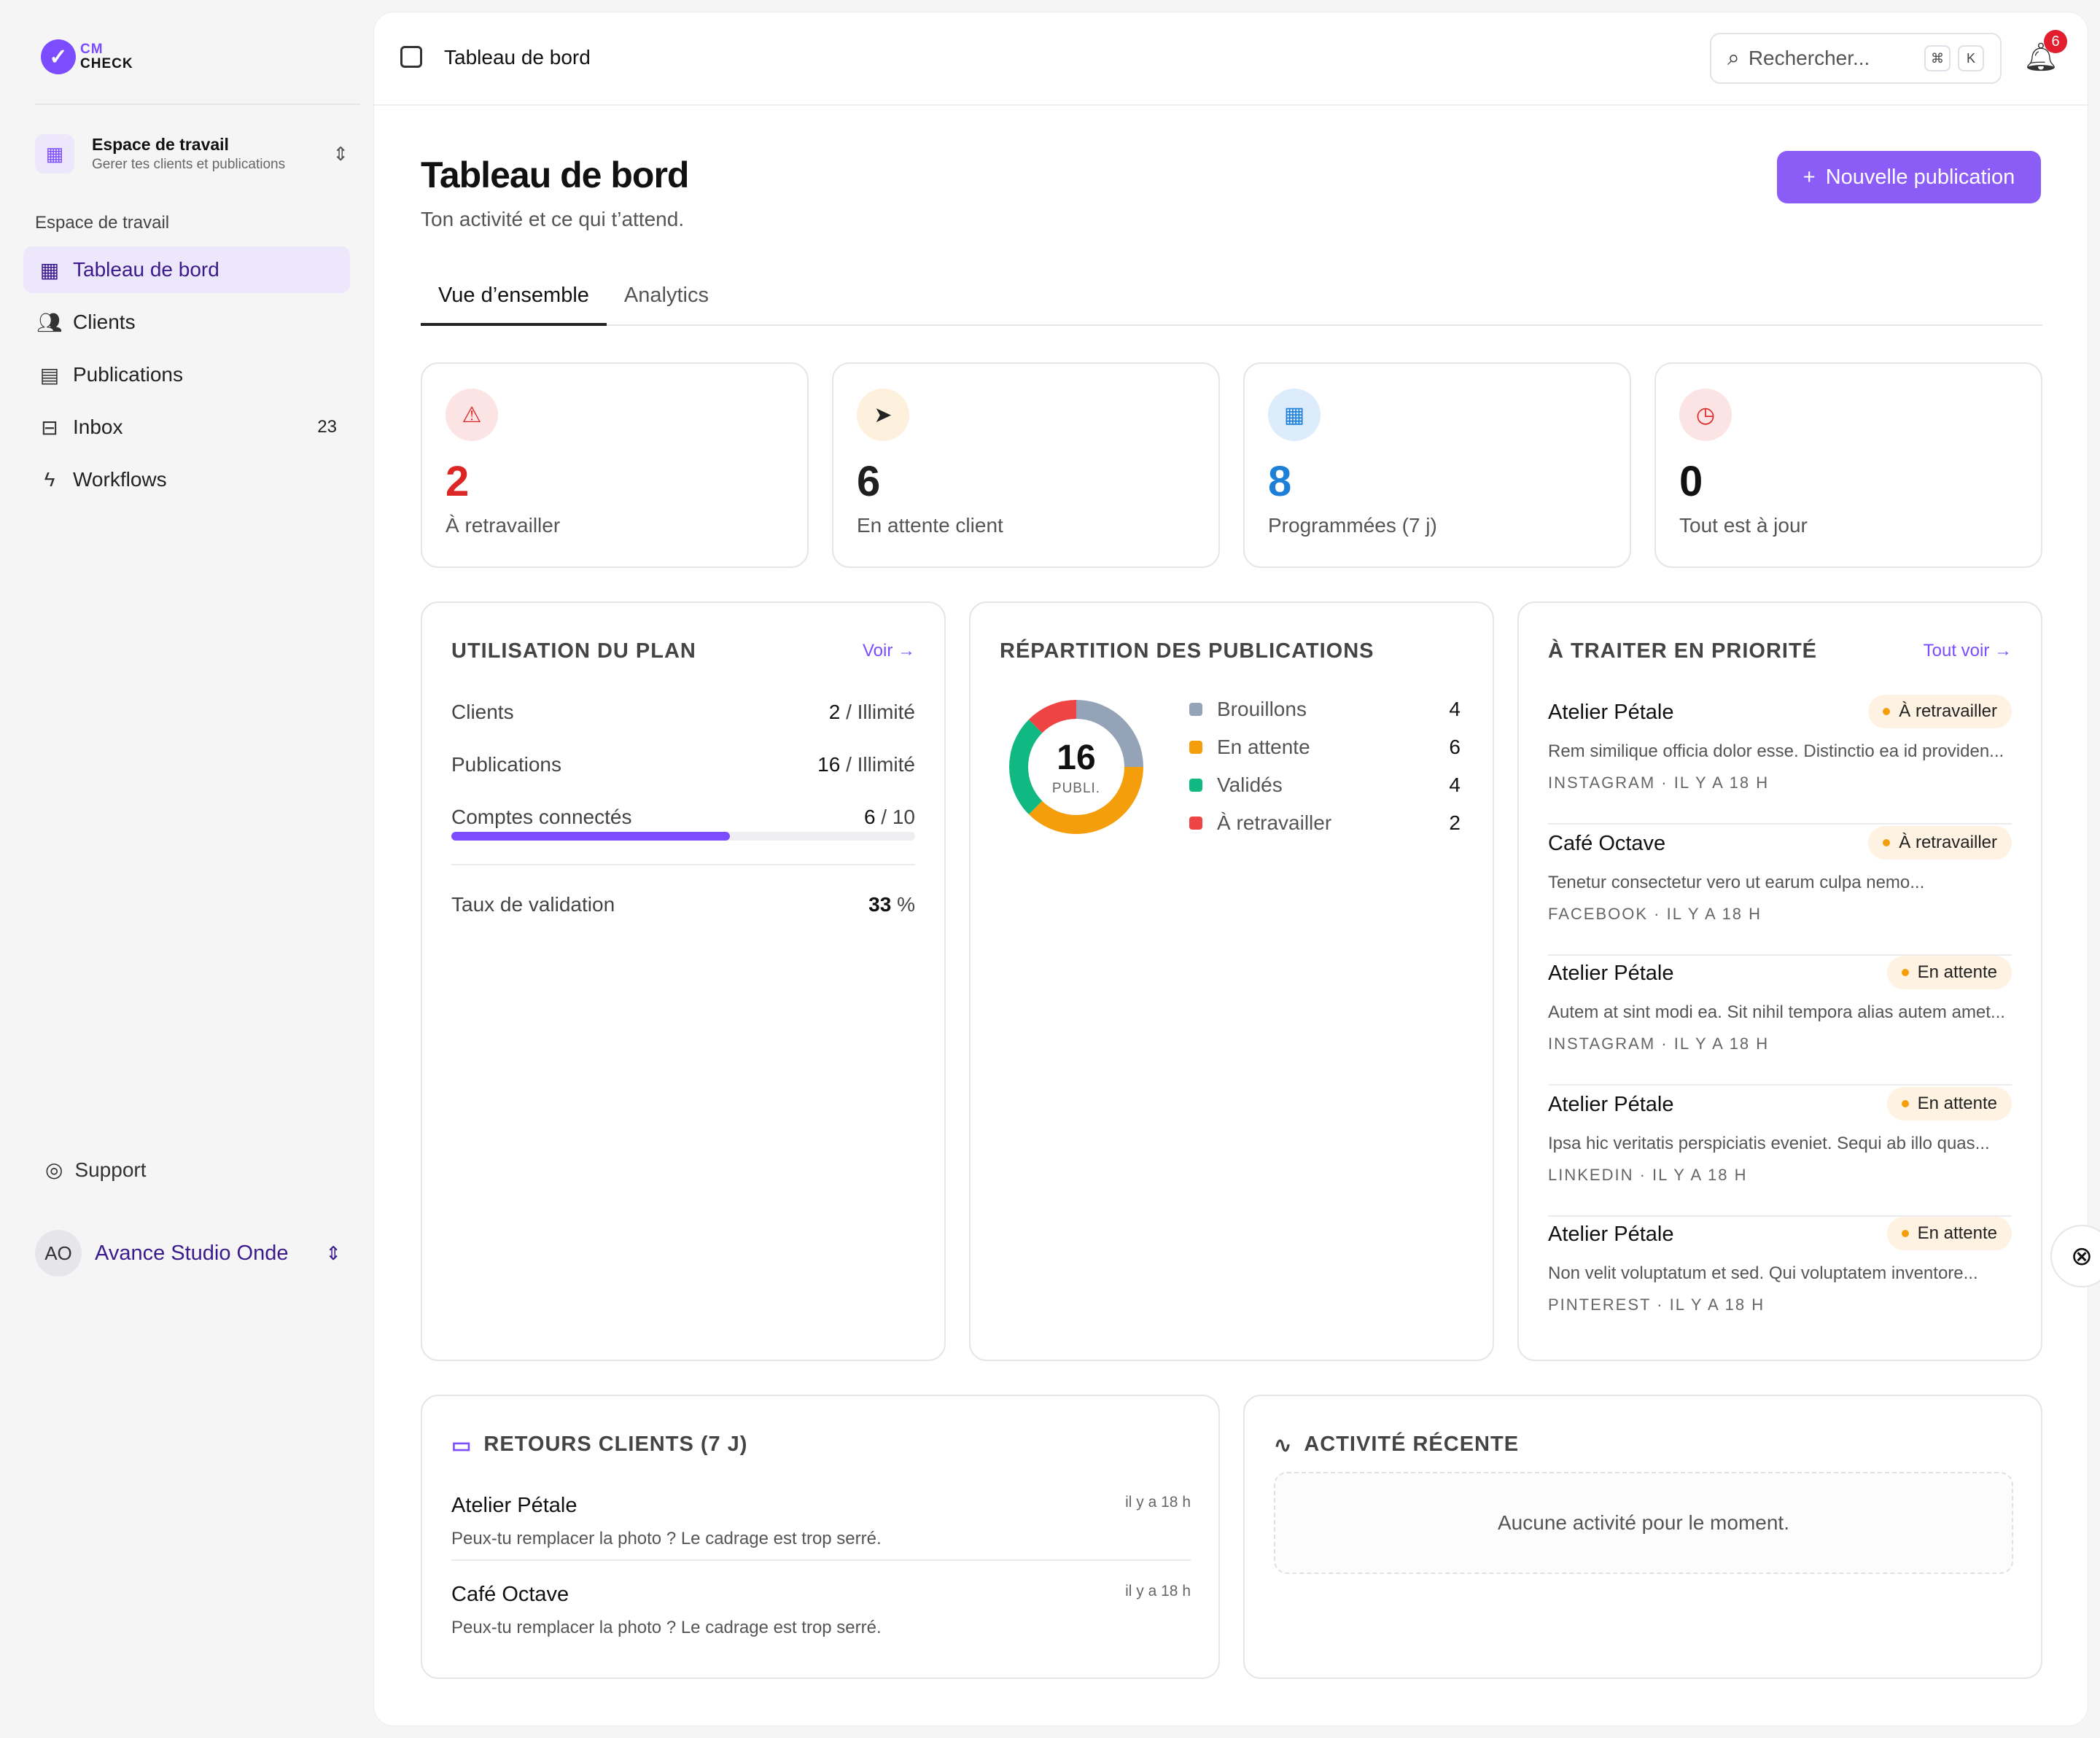 The image size is (2100, 1738). Describe the element at coordinates (888, 650) in the screenshot. I see `plan-see-link: Voir →` at that location.